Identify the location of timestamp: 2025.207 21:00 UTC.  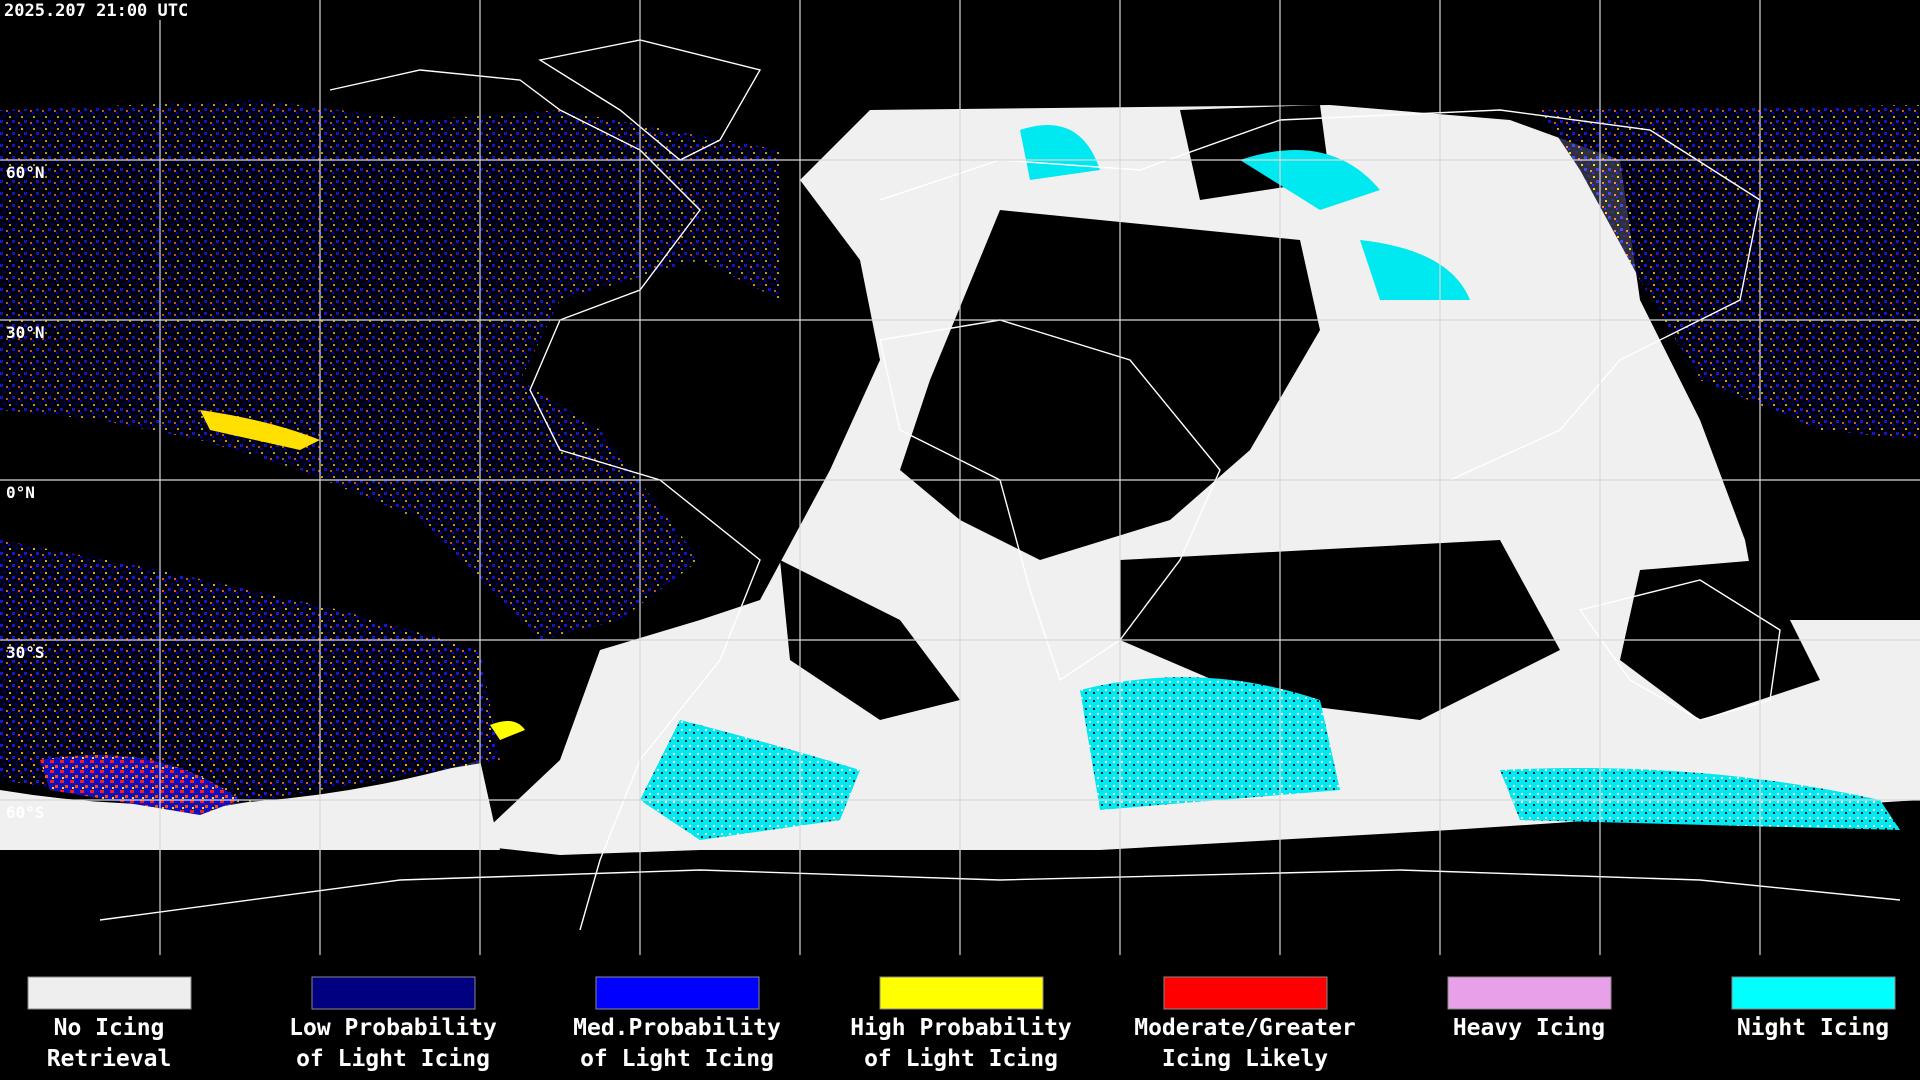
(96, 11).